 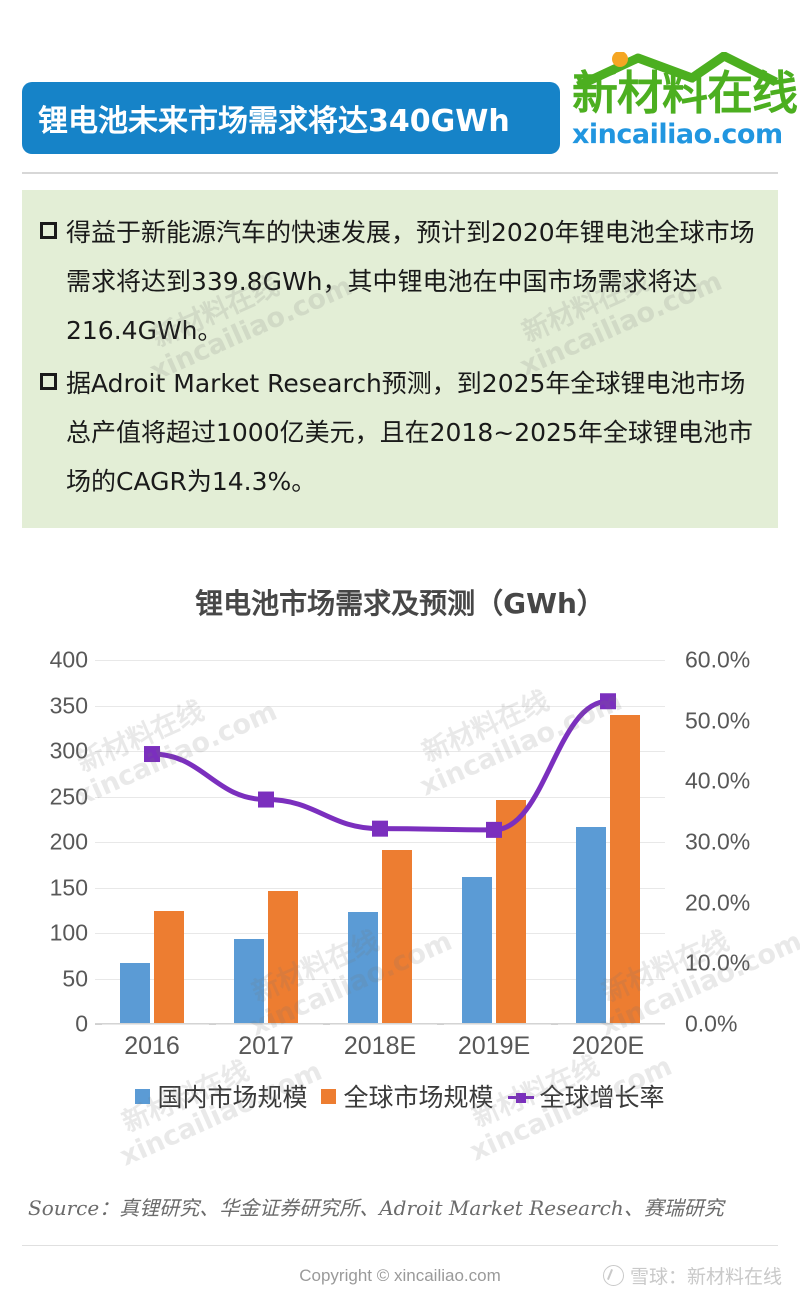 I want to click on legend-item: 全球市场规模, so click(x=407, y=1096).